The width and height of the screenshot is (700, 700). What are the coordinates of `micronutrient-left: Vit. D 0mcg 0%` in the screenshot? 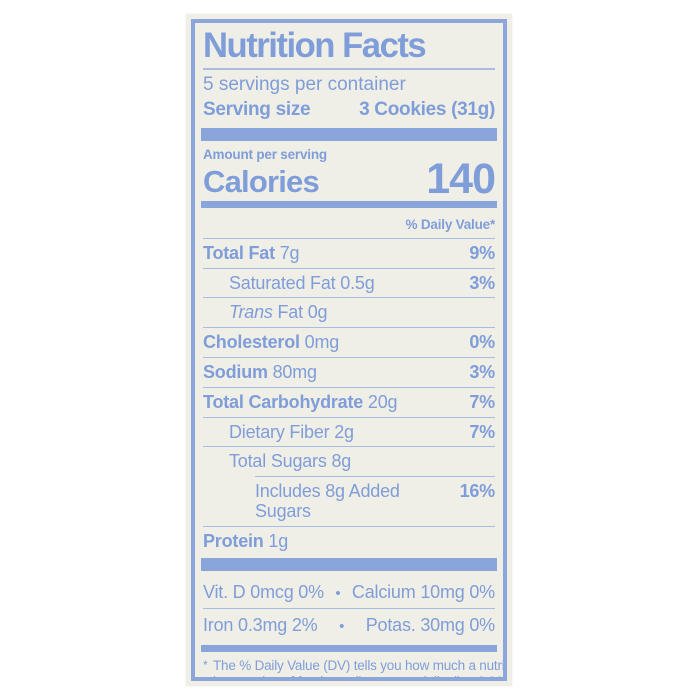 It's located at (263, 591).